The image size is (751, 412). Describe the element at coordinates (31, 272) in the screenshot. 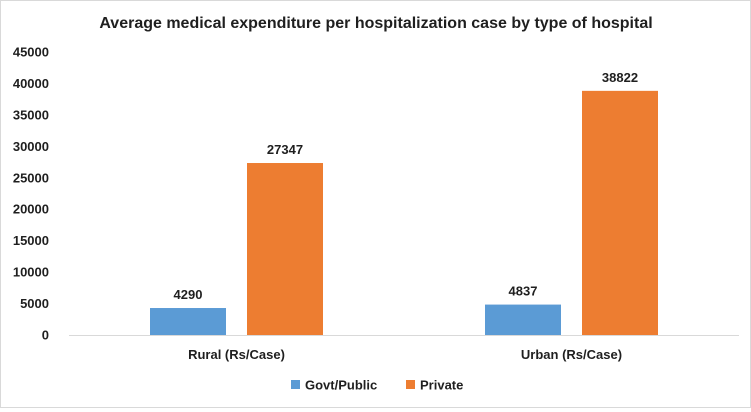

I see `y-tick-label: 10000` at that location.